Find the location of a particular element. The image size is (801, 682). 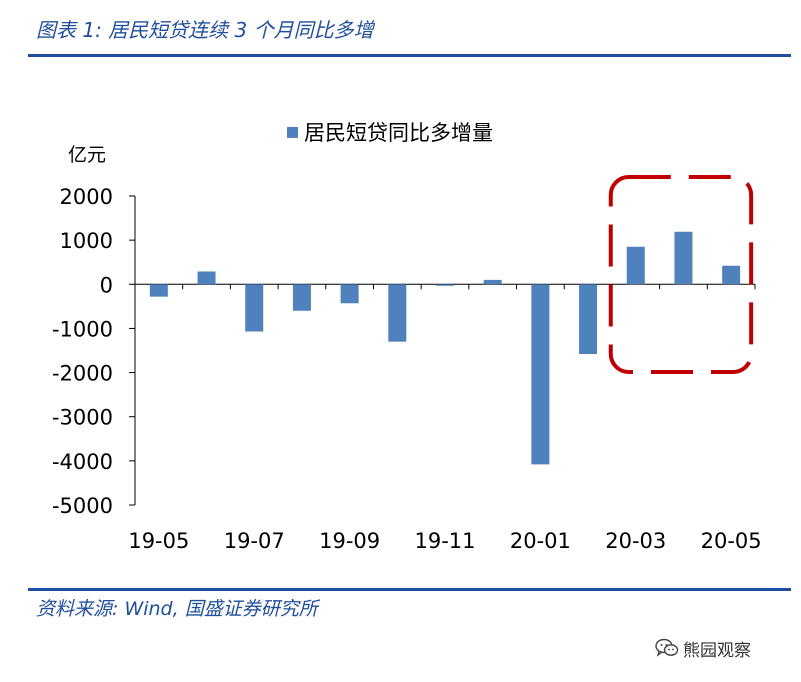

x-tick-label: 20-03 is located at coordinates (635, 541).